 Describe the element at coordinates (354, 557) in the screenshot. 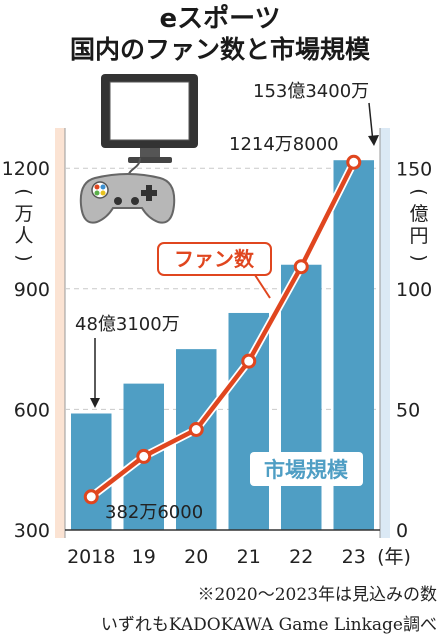

I see `x-tick-label: 23` at that location.